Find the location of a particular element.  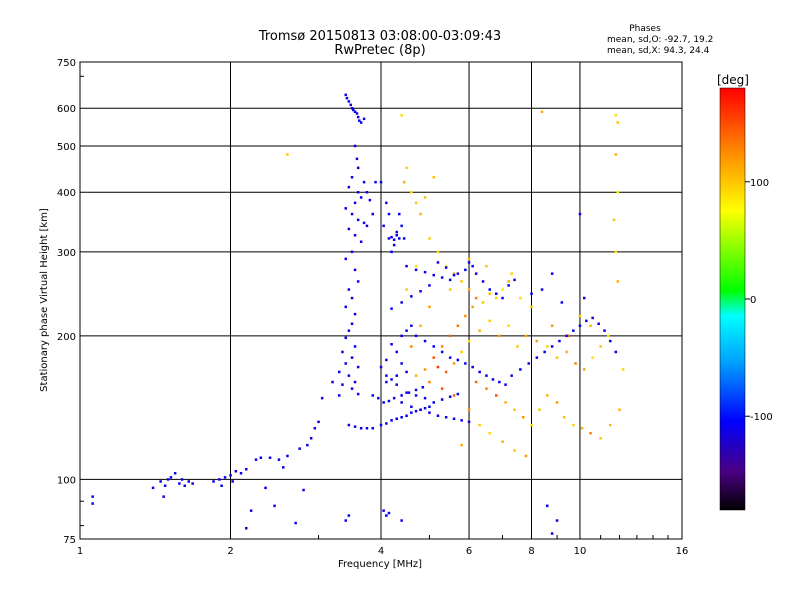

y-tick-label: 75 is located at coordinates (69, 540).